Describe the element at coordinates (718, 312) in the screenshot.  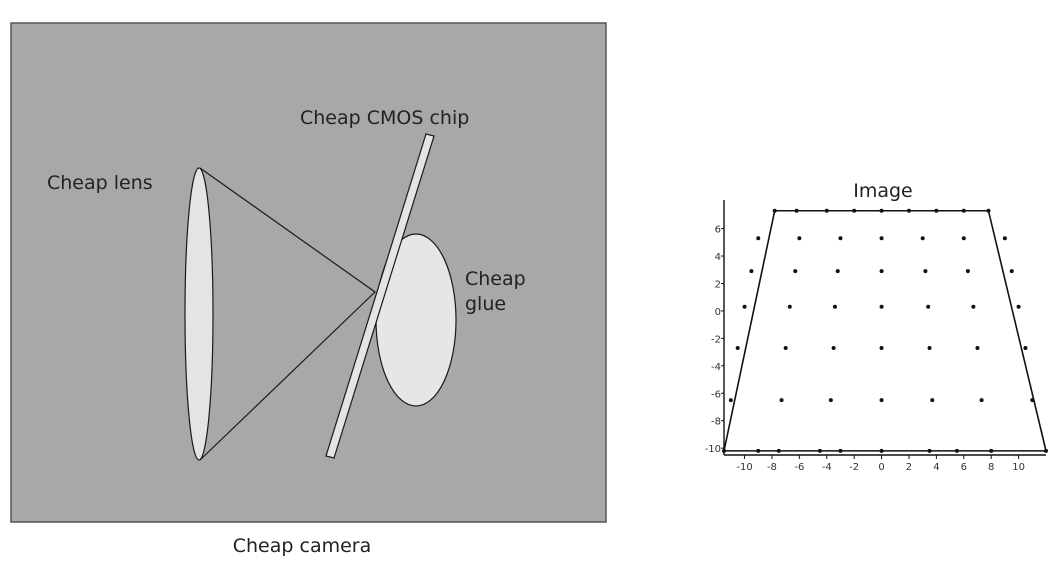
I see `y-tick-label: 0` at that location.